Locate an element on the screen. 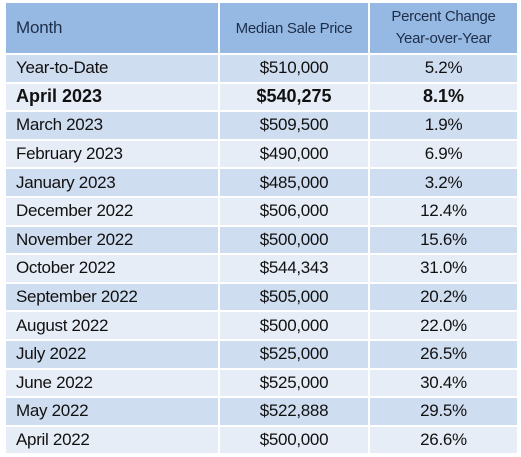 The height and width of the screenshot is (457, 521). table-row: June 2022 $525,000 30.4% is located at coordinates (261, 384).